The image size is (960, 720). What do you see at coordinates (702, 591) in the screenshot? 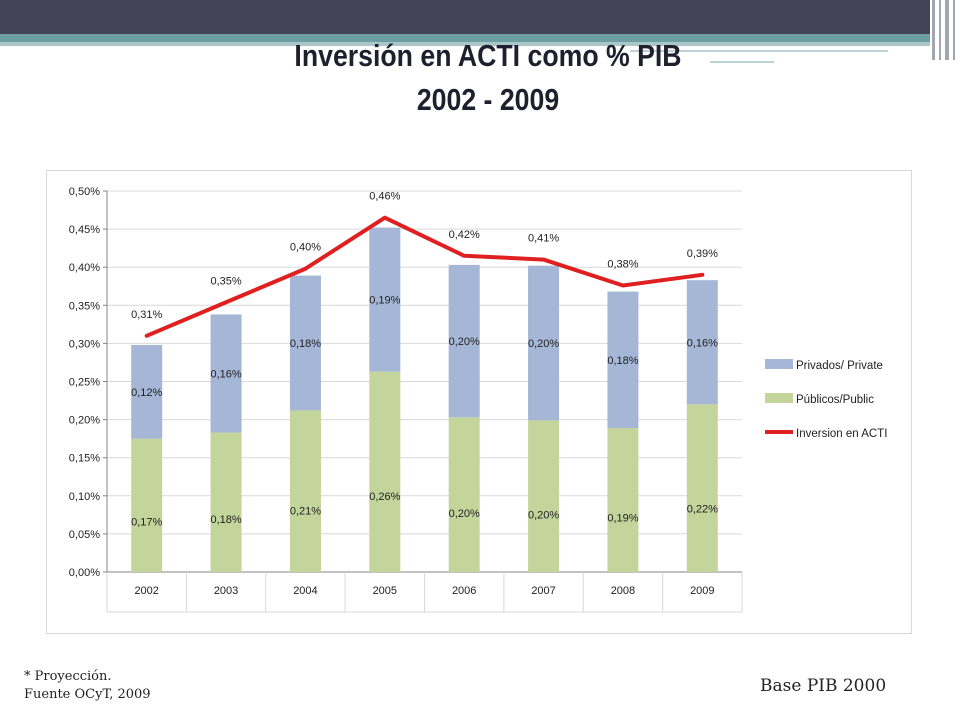
I see `x-tick-label: 2009` at bounding box center [702, 591].